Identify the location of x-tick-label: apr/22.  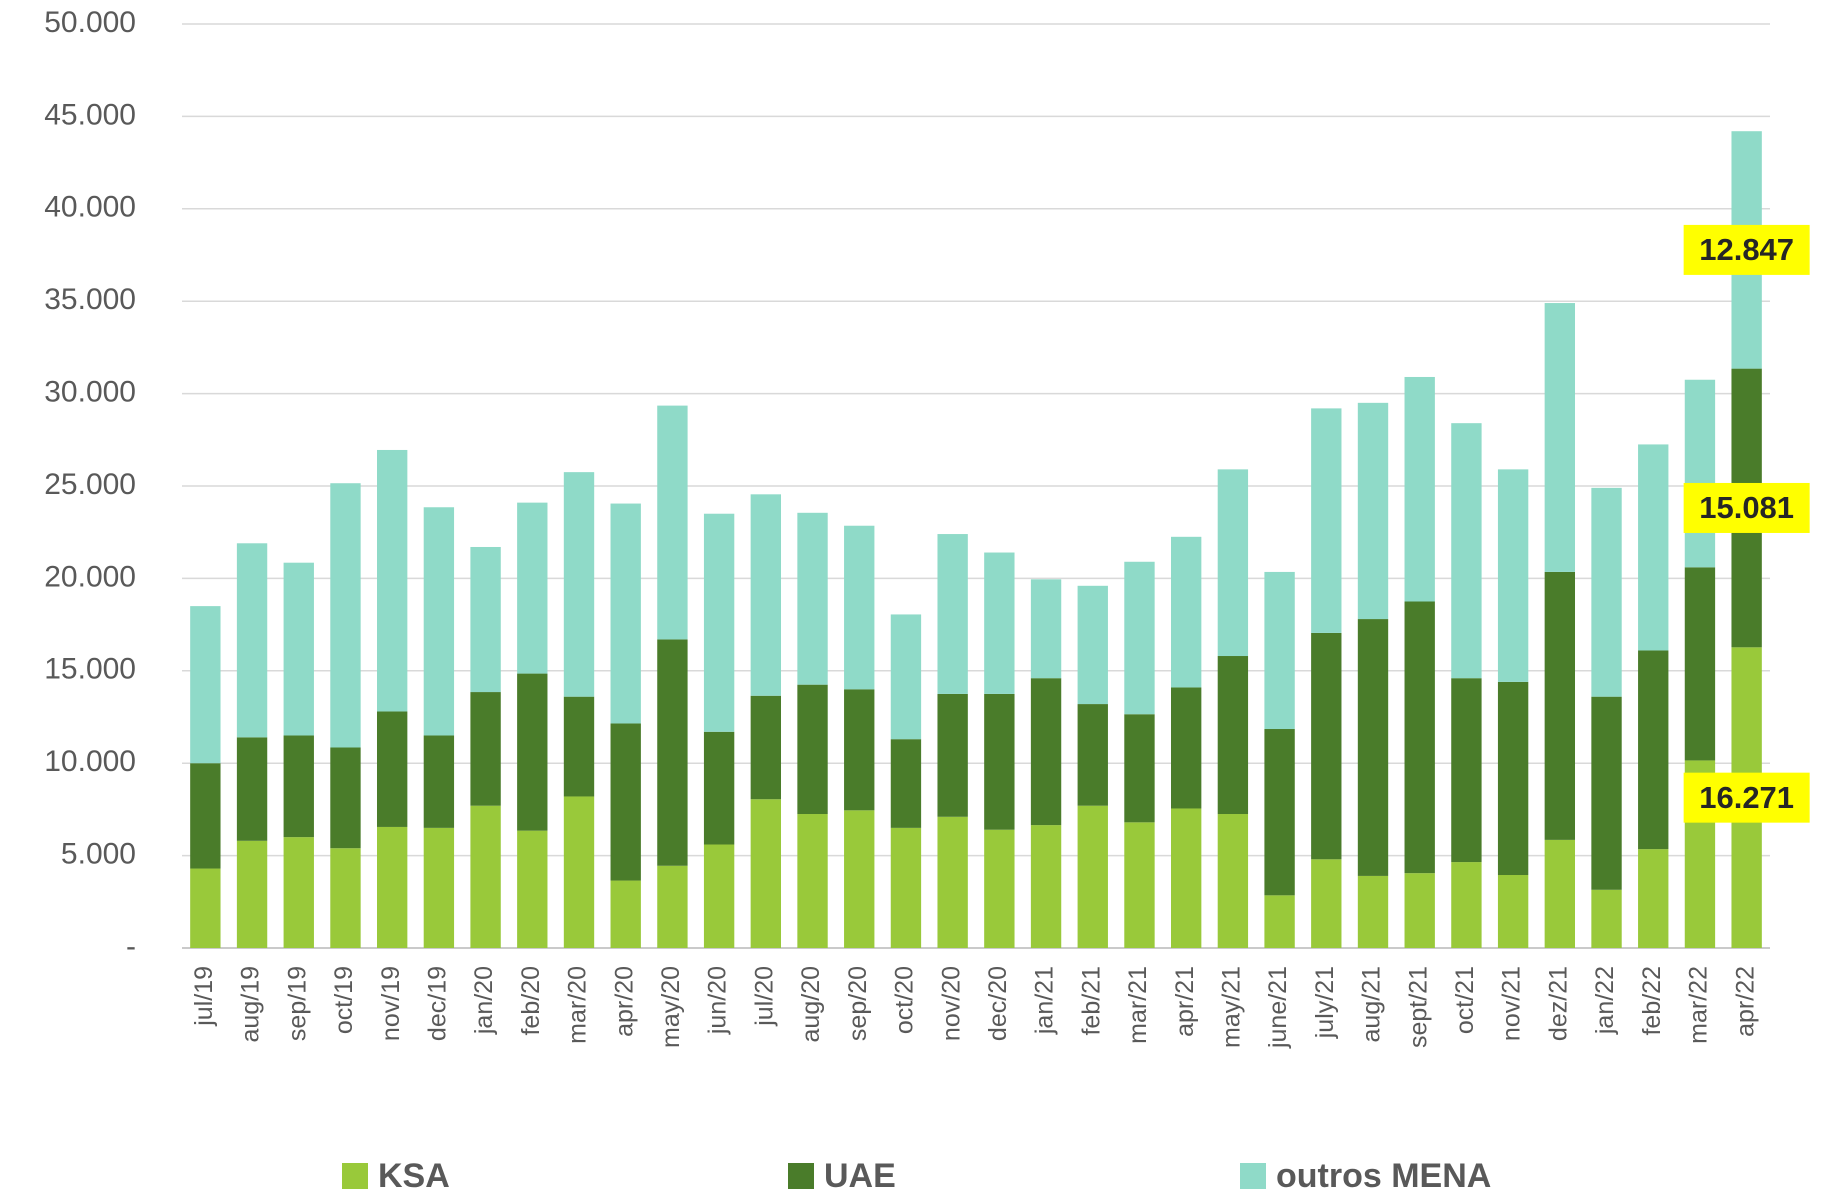
(1745, 1001).